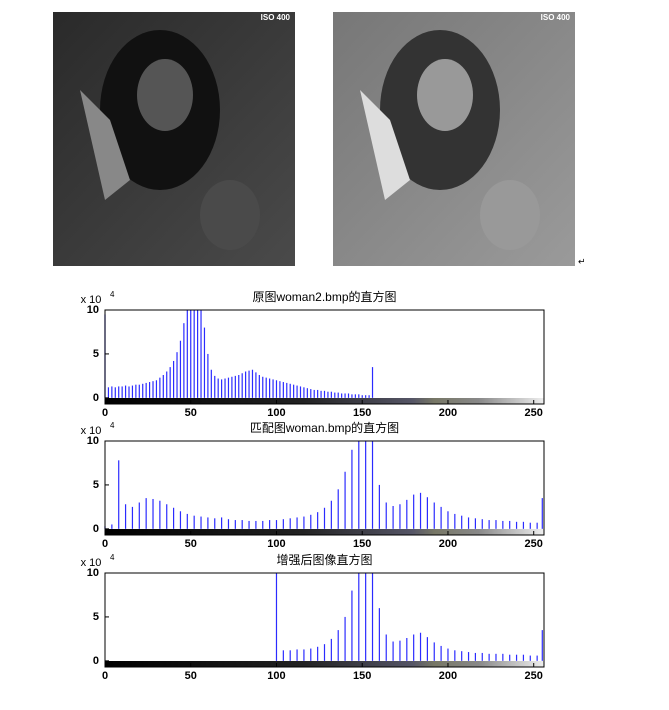 This screenshot has width=669, height=710. Describe the element at coordinates (324, 296) in the screenshot. I see `chart-title: 原图woman2.bmp的直方图` at that location.